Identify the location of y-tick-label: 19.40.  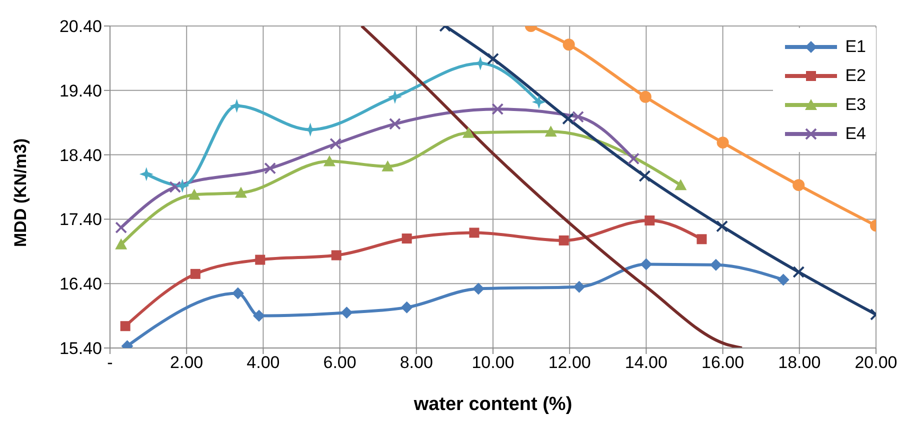
(80, 90).